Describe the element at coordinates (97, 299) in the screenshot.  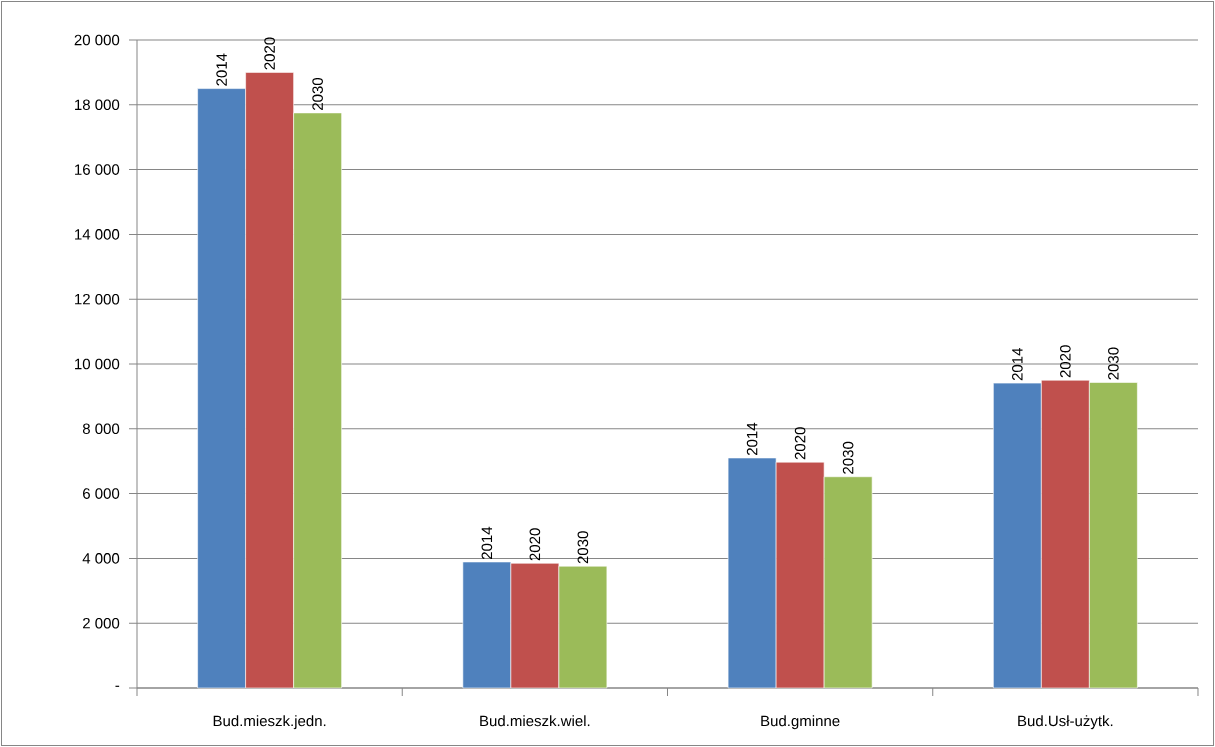
I see `y-tick-label: 12 000` at that location.